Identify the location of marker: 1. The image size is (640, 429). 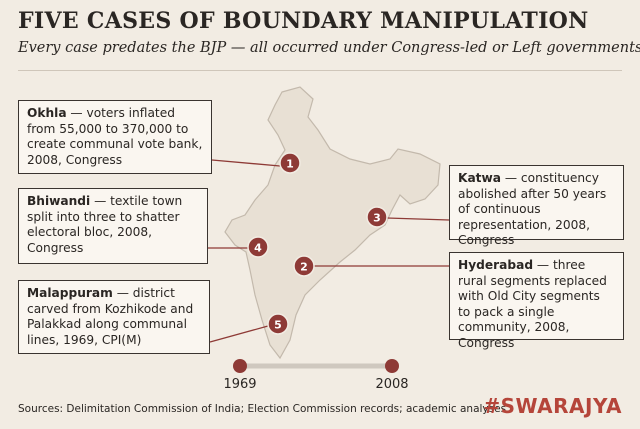
(290, 163).